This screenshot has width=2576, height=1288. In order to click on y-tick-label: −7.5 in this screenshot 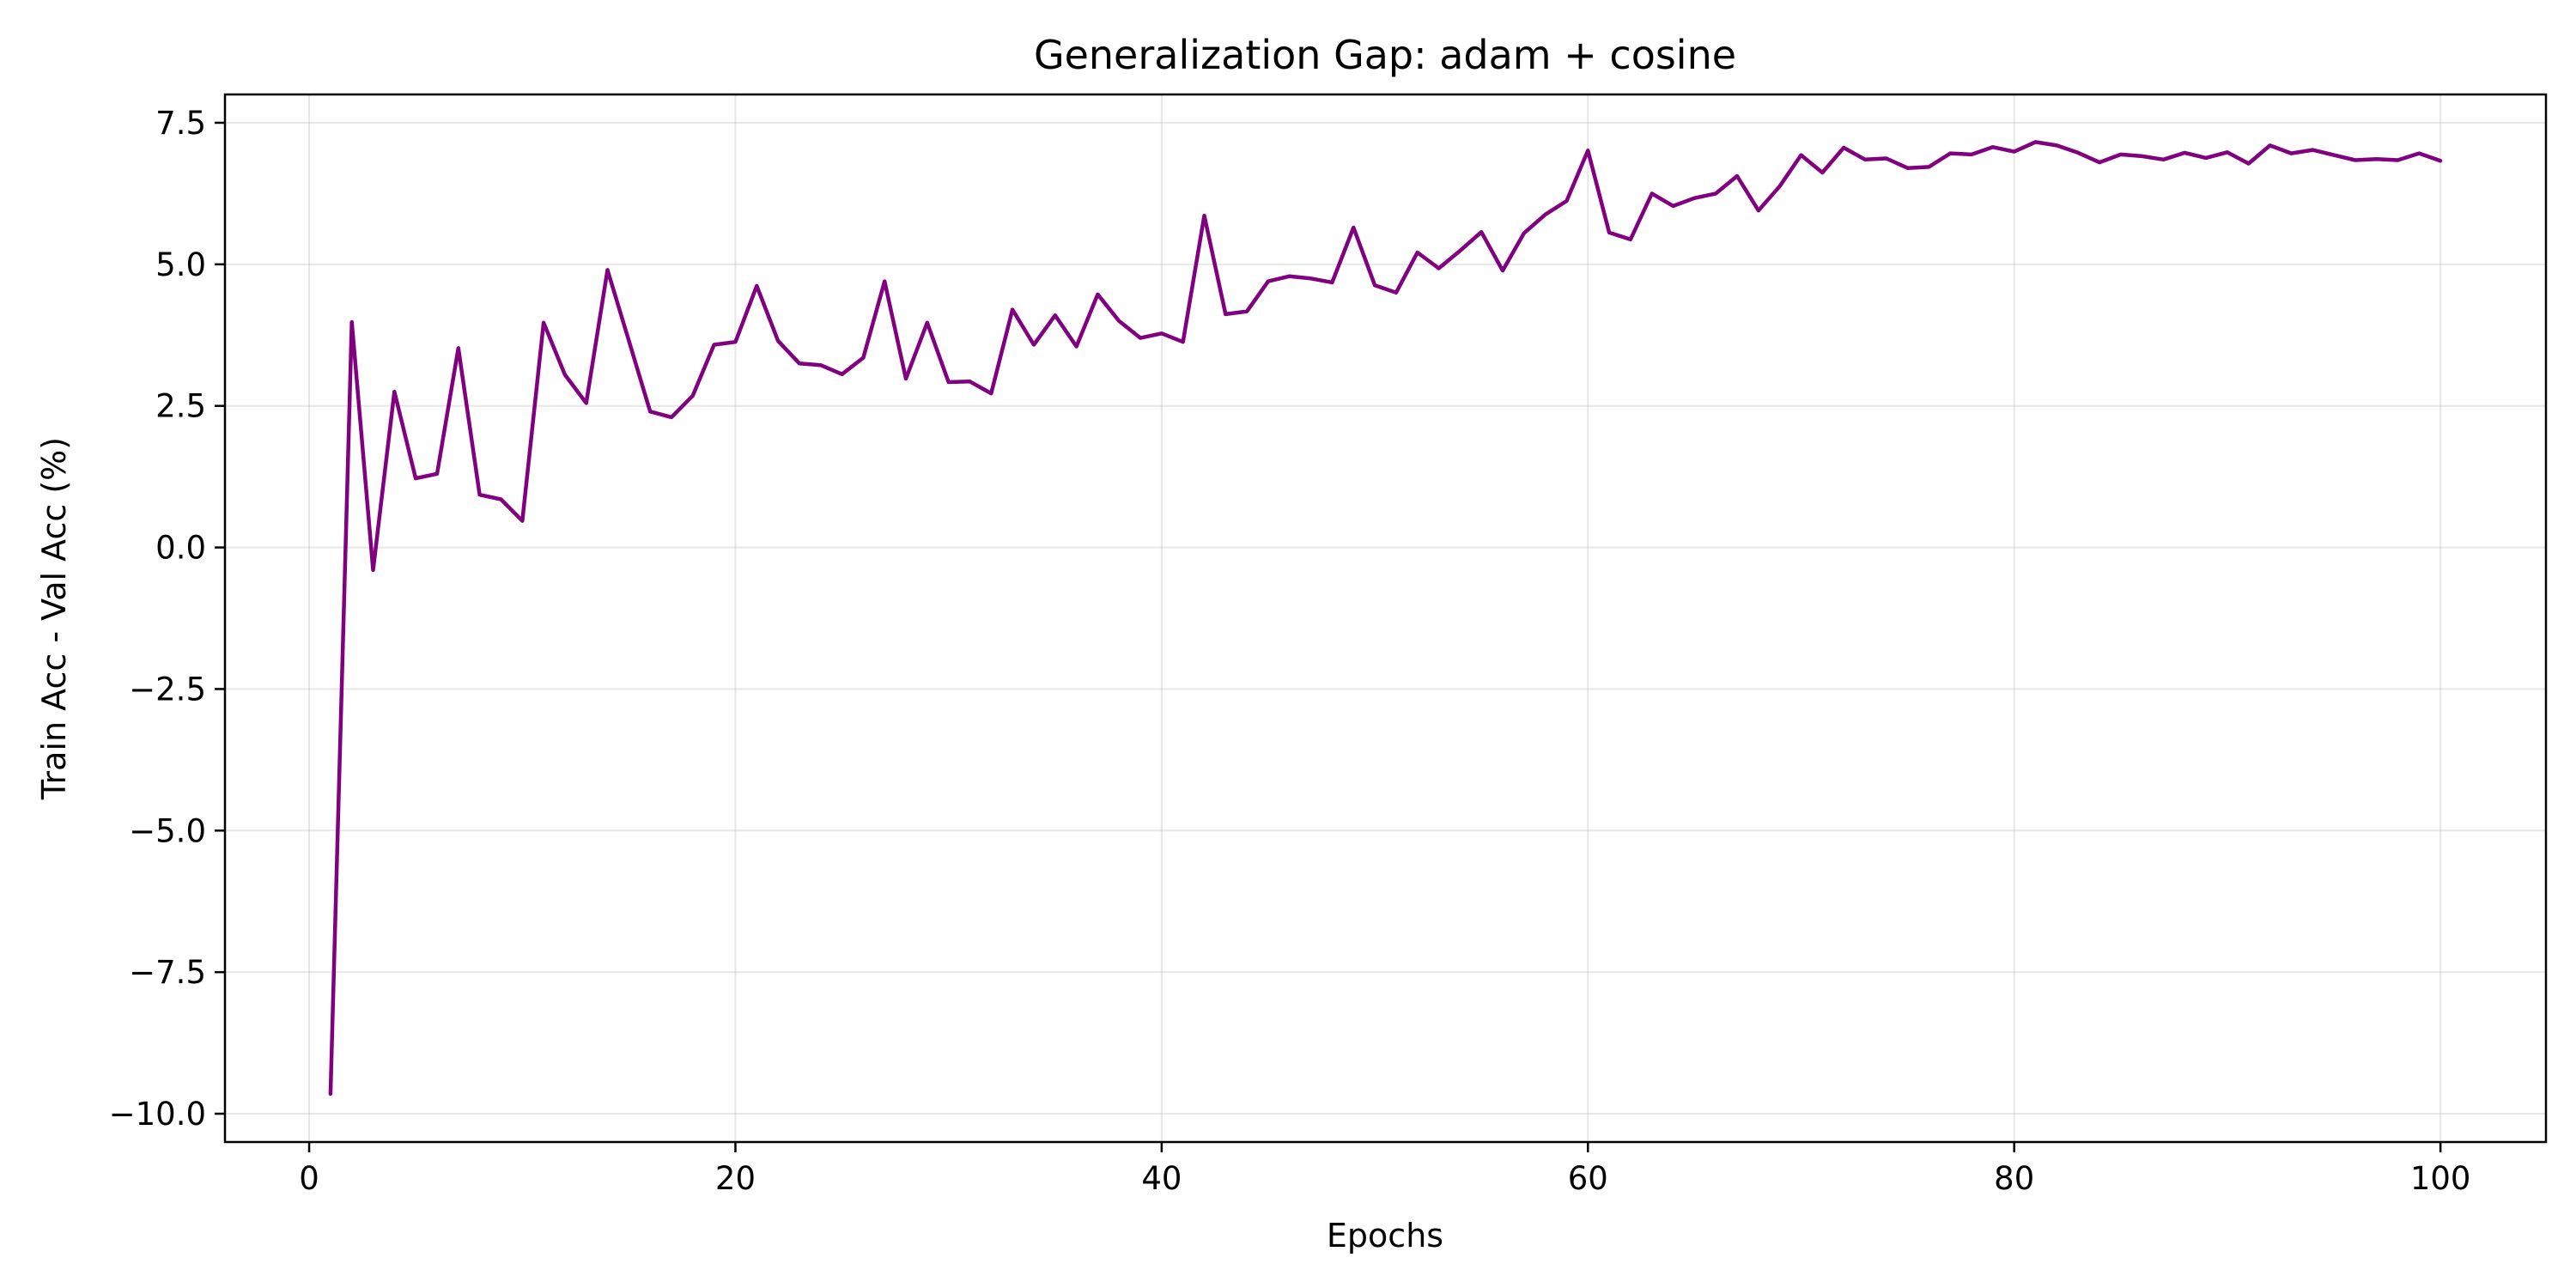, I will do `click(167, 973)`.